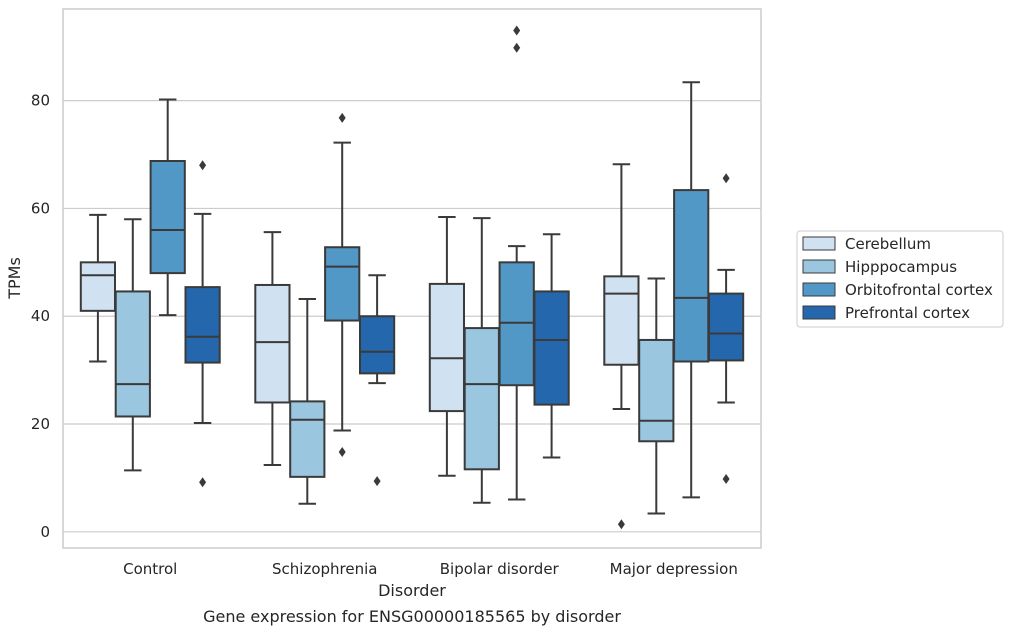 This screenshot has height=634, width=1013. Describe the element at coordinates (40, 424) in the screenshot. I see `y-tick-label: 20` at that location.